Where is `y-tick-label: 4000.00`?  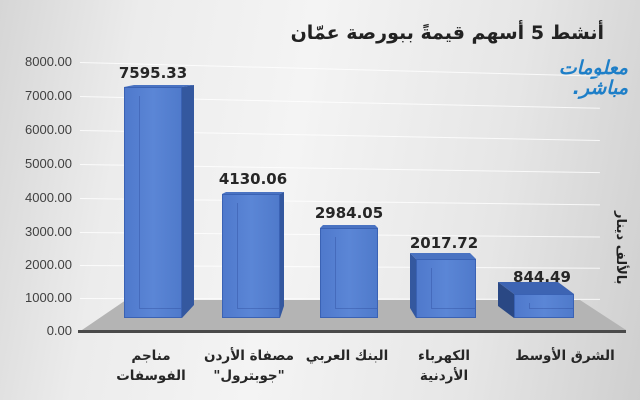 y-tick-label: 4000.00 is located at coordinates (48, 197).